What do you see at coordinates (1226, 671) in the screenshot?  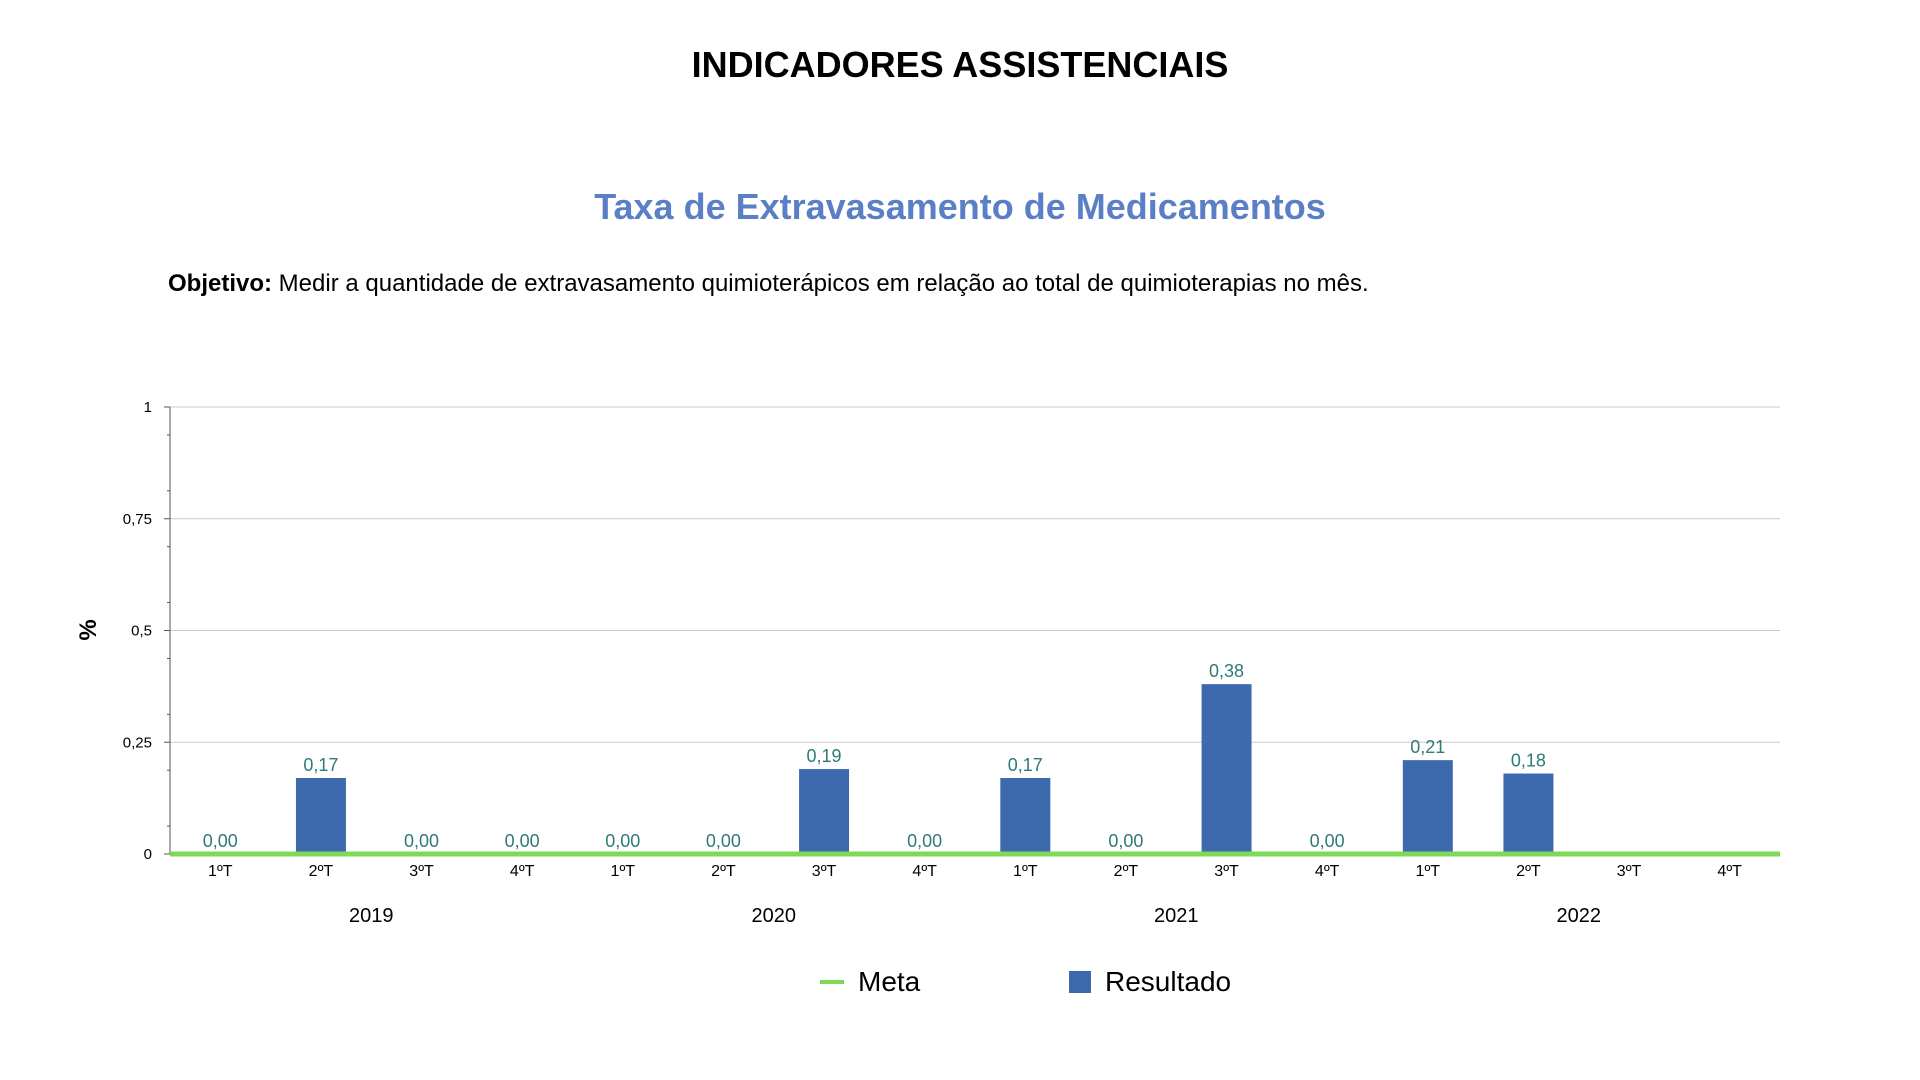 I see `data-label: 0,38` at bounding box center [1226, 671].